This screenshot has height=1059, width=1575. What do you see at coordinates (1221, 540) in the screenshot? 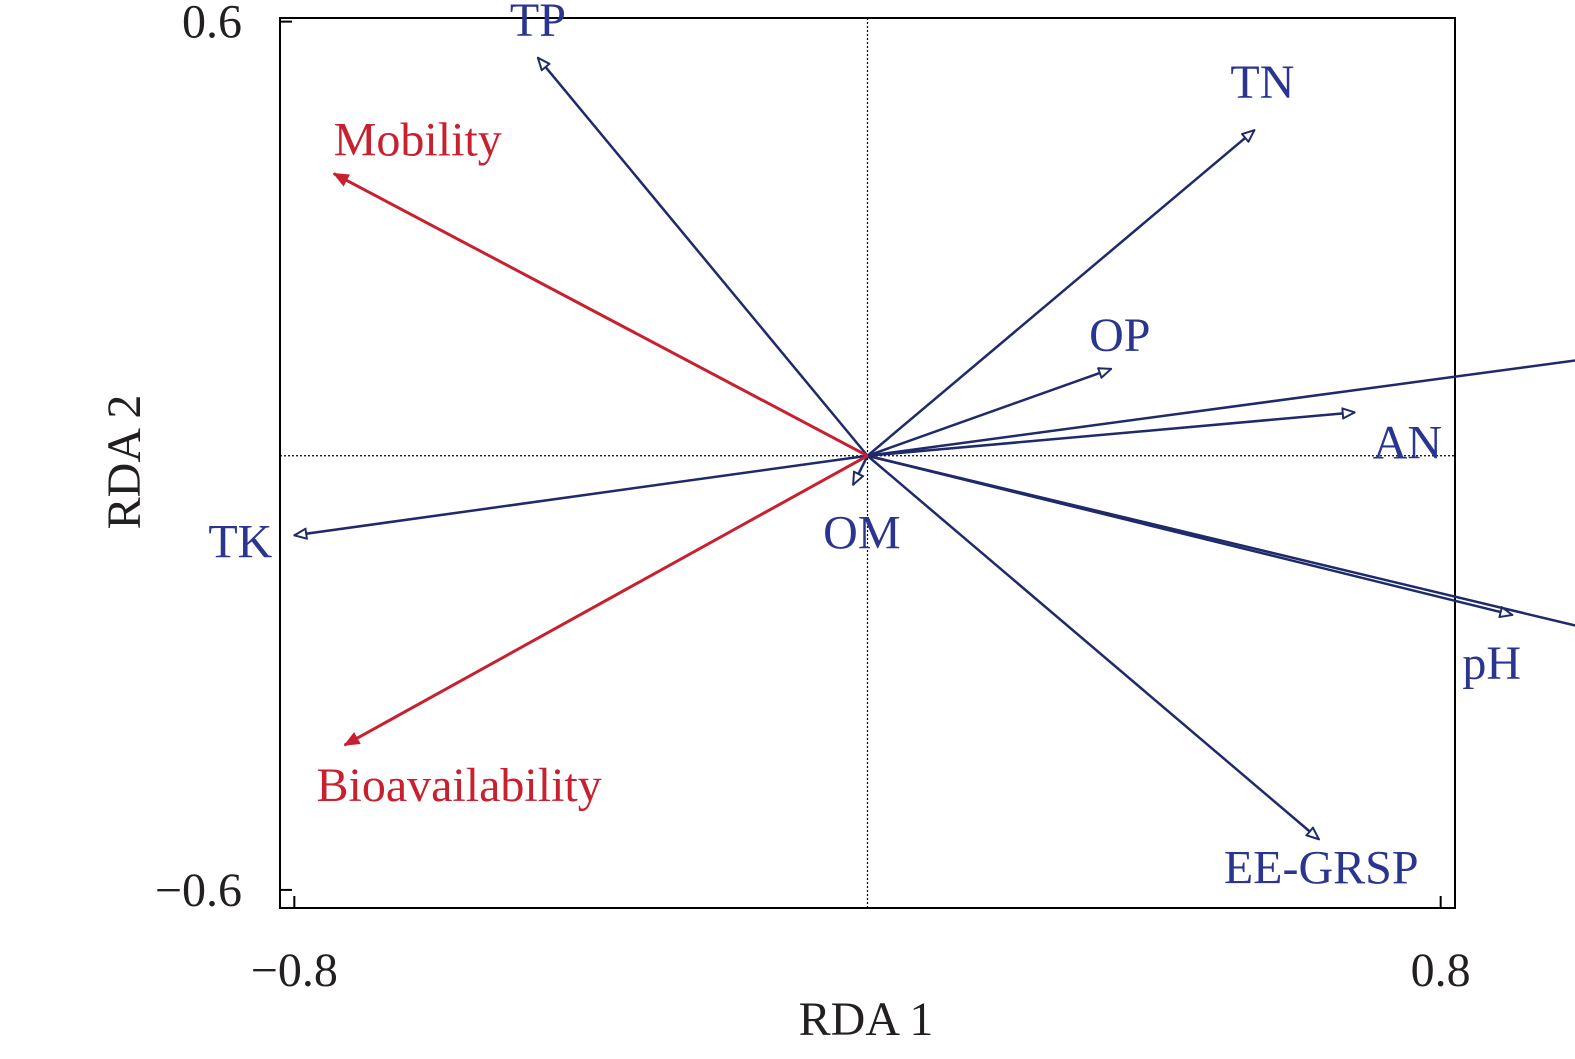
I see `vector-te-grsp-arrow` at bounding box center [1221, 540].